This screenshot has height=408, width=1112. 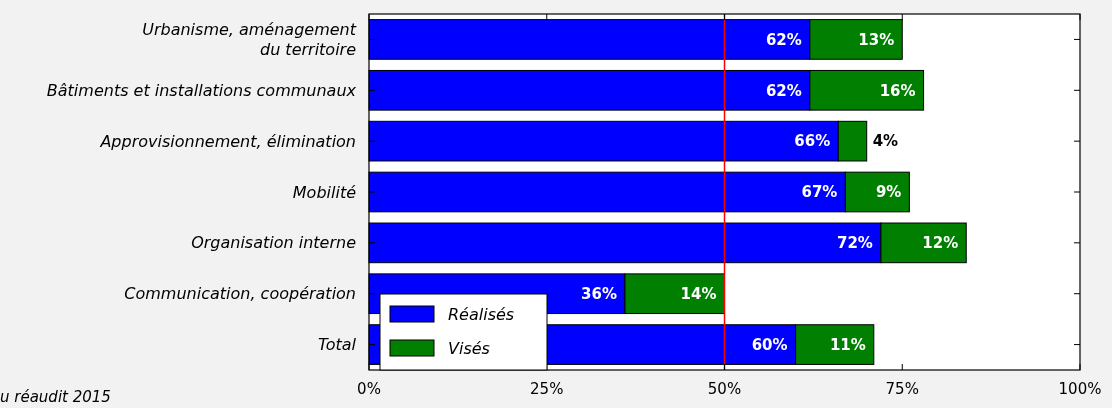 What do you see at coordinates (812, 141) in the screenshot?
I see `data-label: 66%` at bounding box center [812, 141].